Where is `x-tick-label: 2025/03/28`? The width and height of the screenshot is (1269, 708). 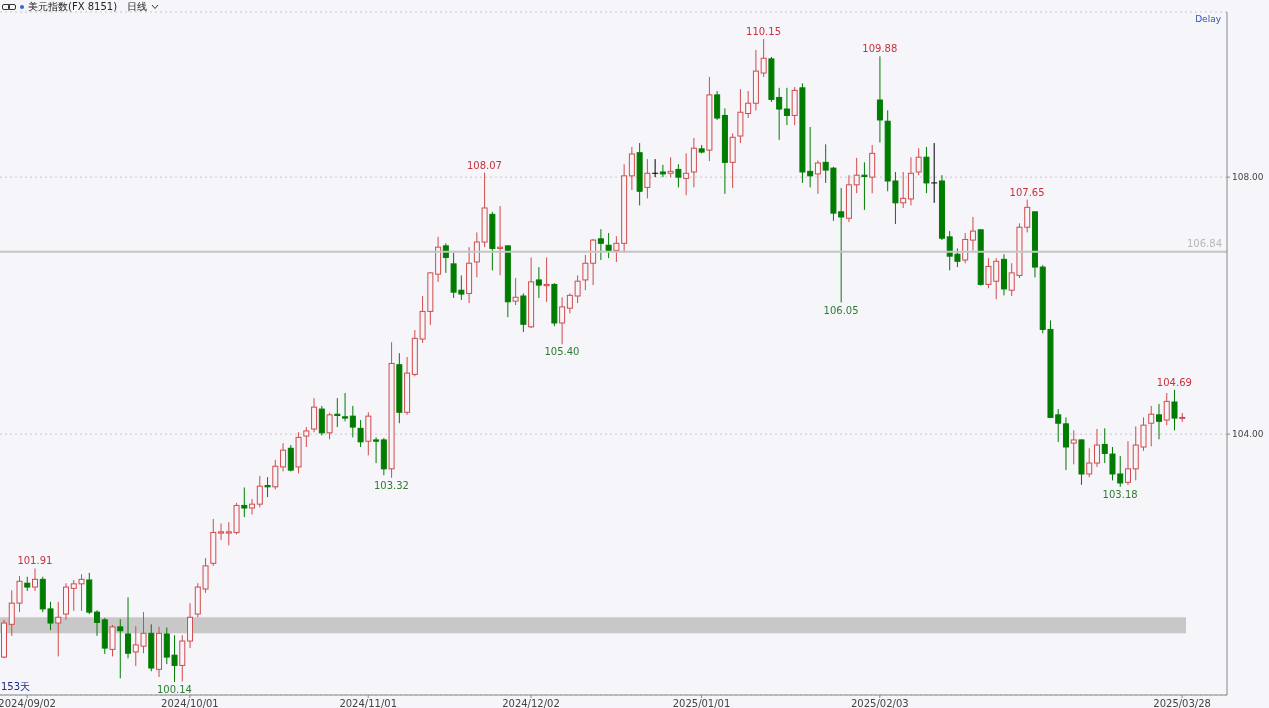 x-tick-label: 2025/03/28 is located at coordinates (1182, 703).